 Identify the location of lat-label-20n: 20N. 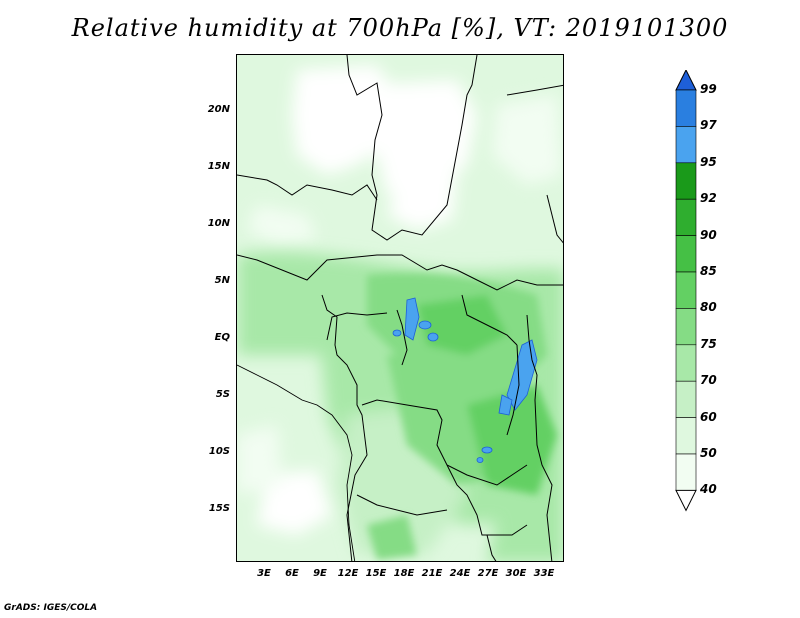
(218, 109).